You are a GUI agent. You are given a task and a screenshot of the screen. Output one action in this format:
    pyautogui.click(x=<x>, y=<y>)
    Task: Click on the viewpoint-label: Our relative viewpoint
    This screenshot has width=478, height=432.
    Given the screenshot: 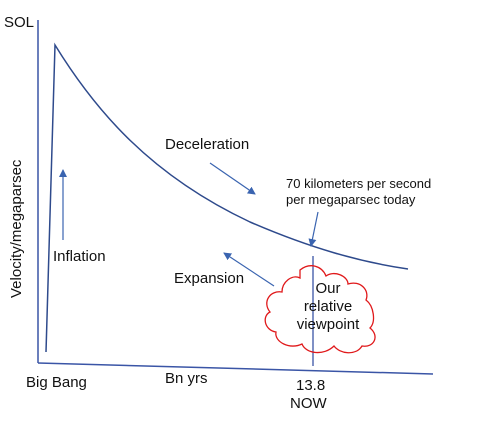 What is the action you would take?
    pyautogui.click(x=328, y=307)
    